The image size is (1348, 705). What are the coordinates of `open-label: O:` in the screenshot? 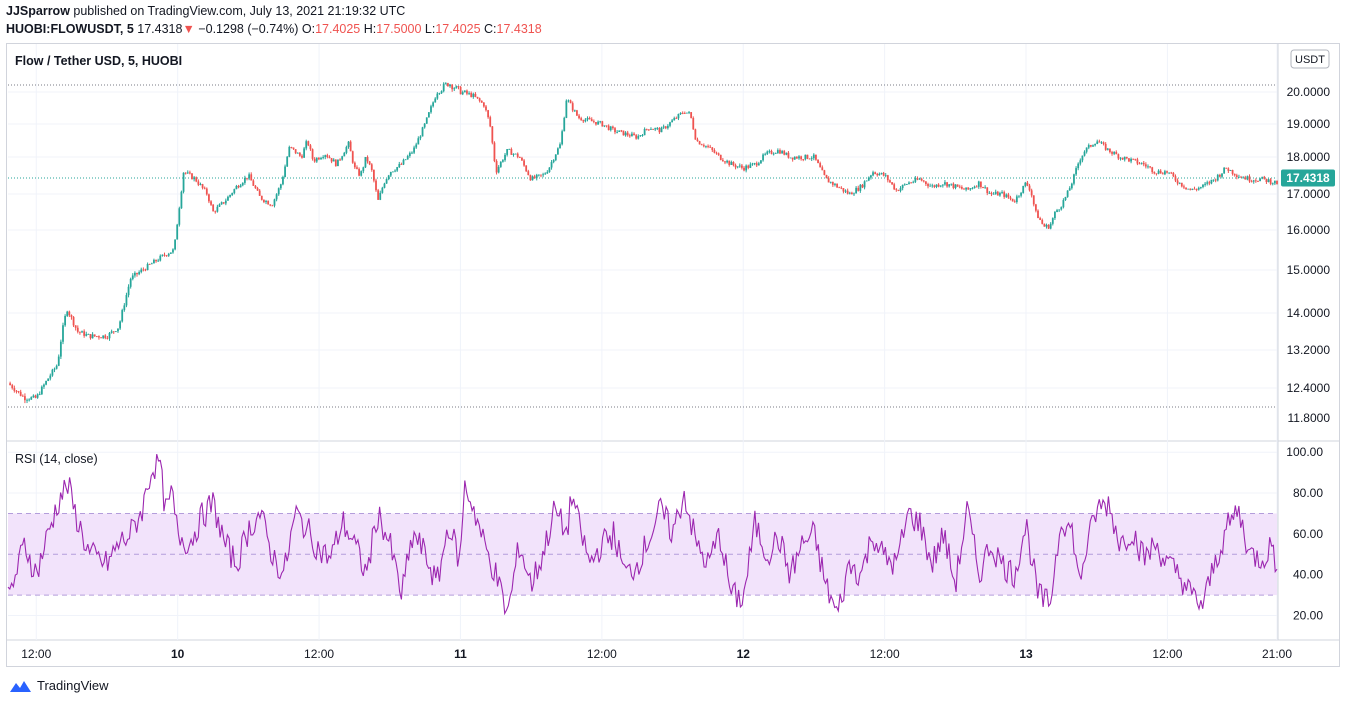 It's located at (308, 29).